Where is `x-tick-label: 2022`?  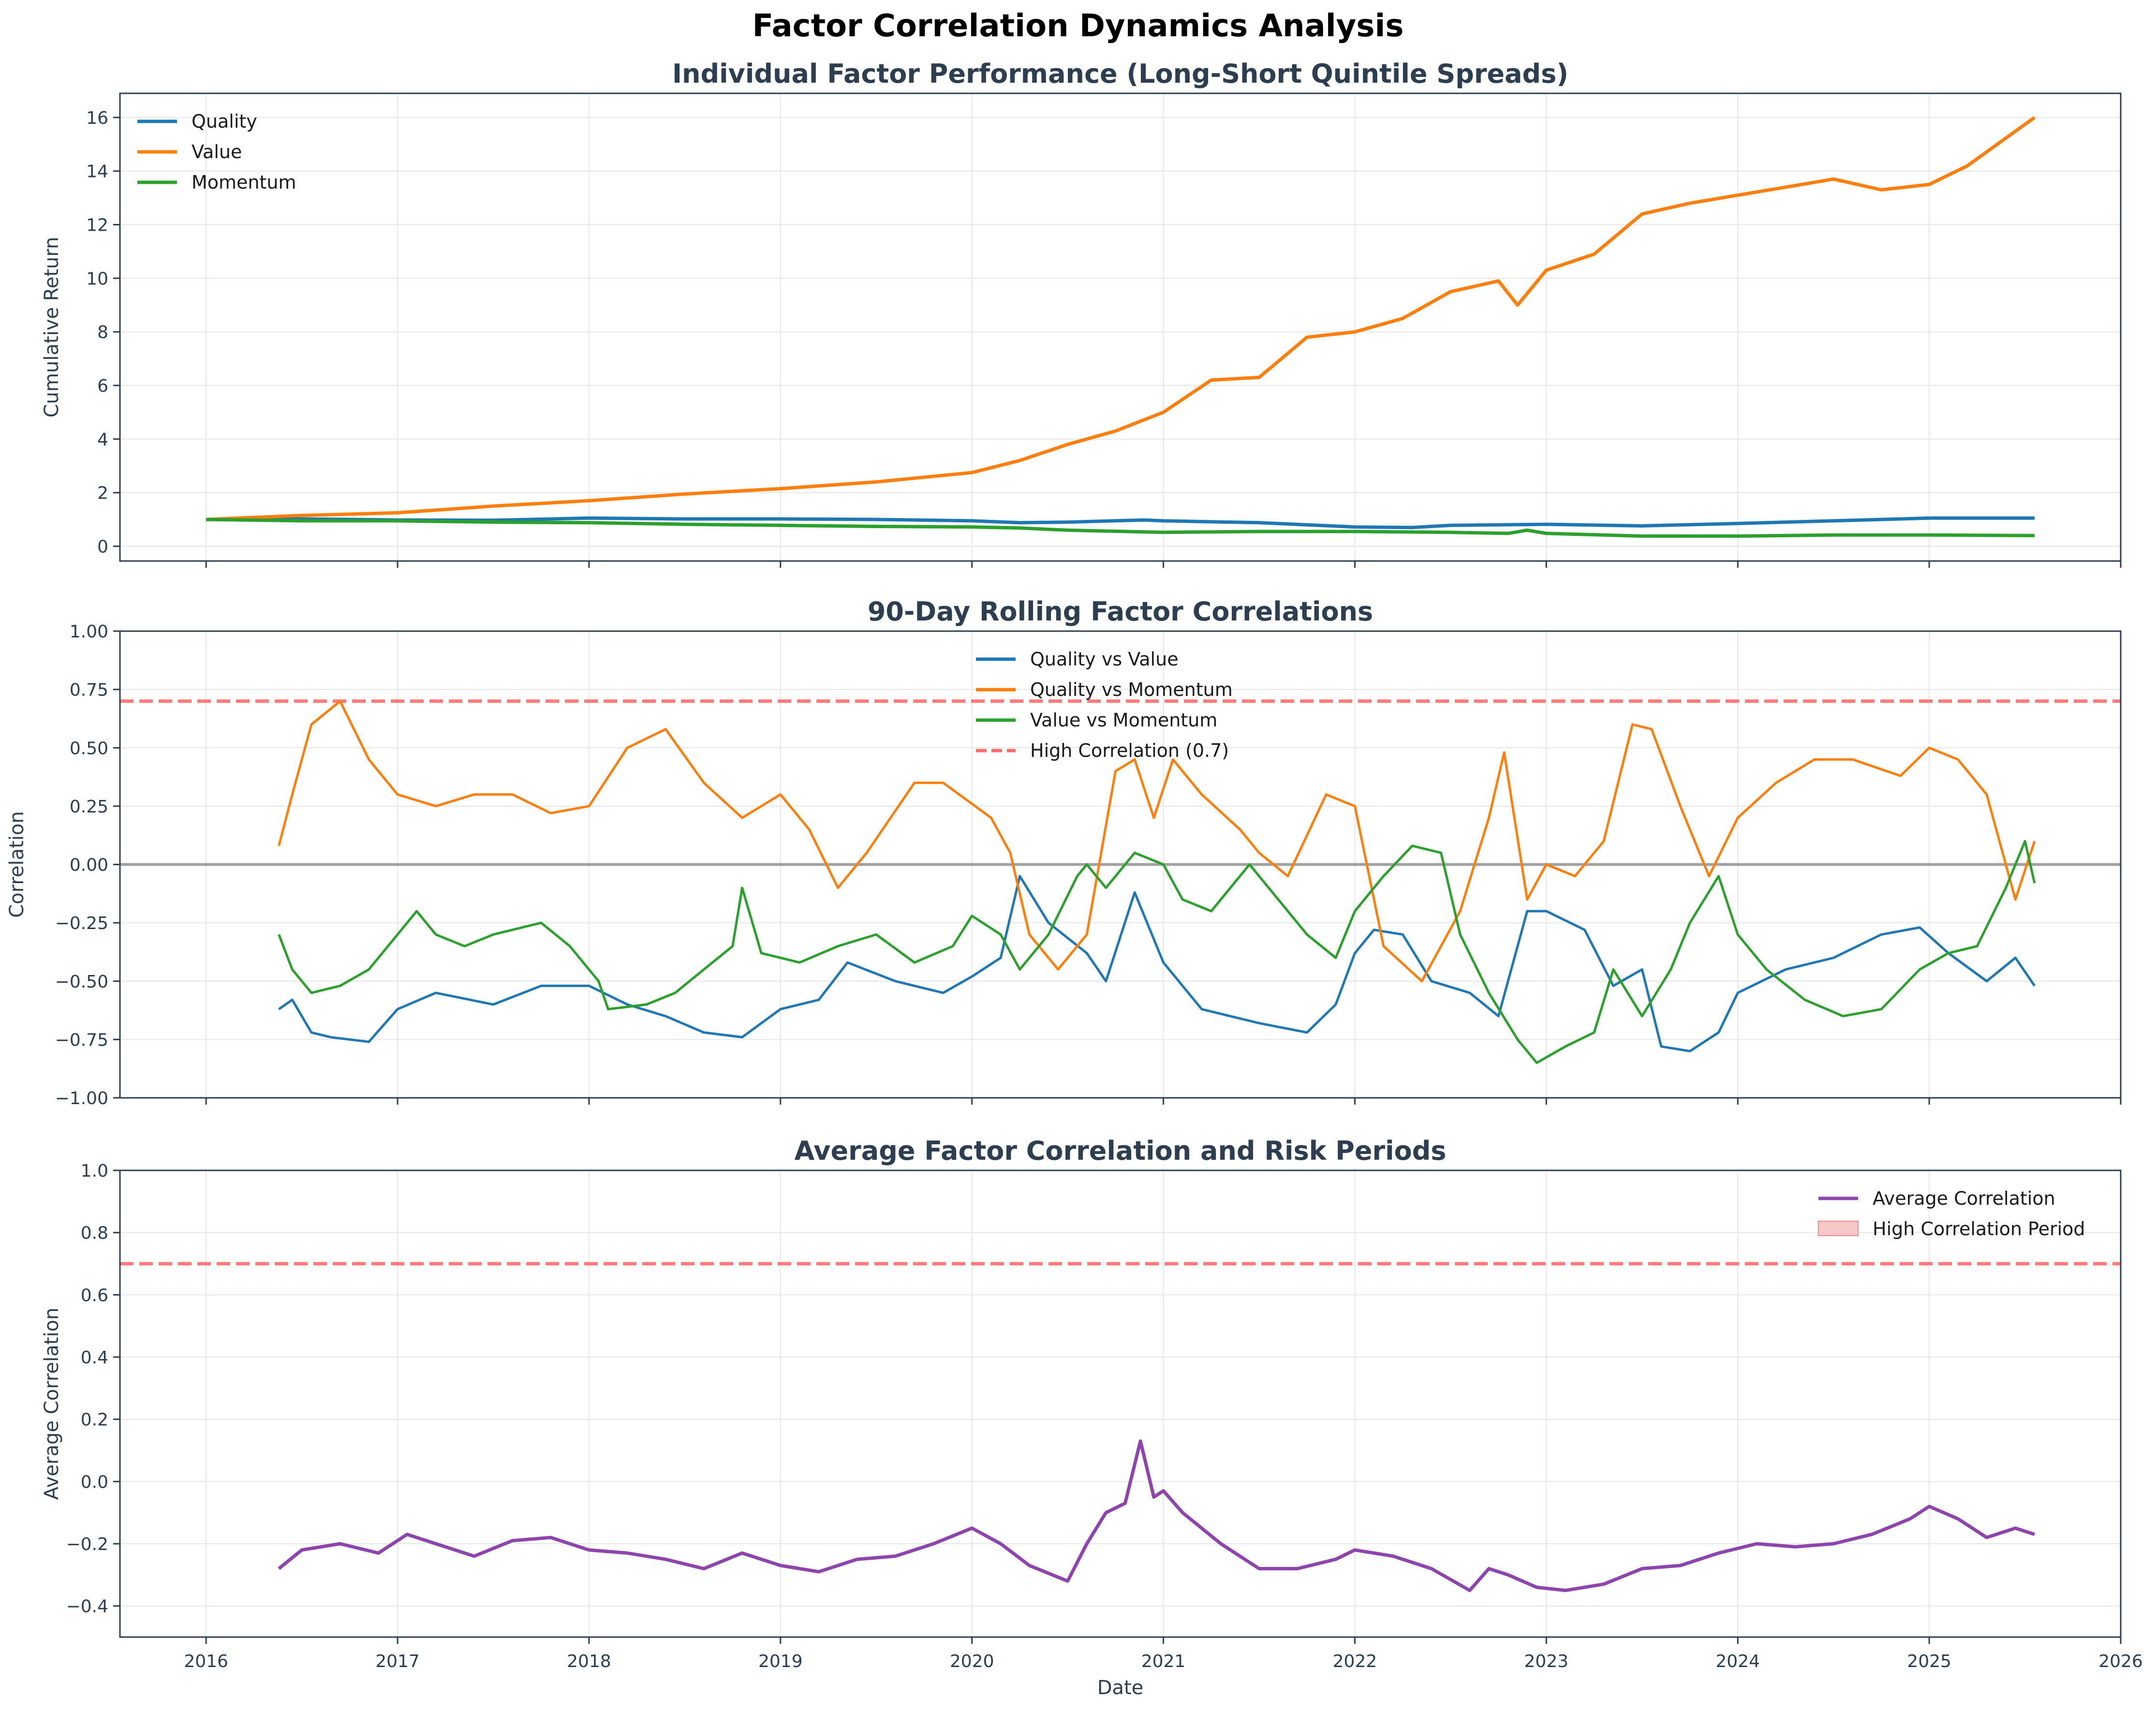
x-tick-label: 2022 is located at coordinates (1355, 1661).